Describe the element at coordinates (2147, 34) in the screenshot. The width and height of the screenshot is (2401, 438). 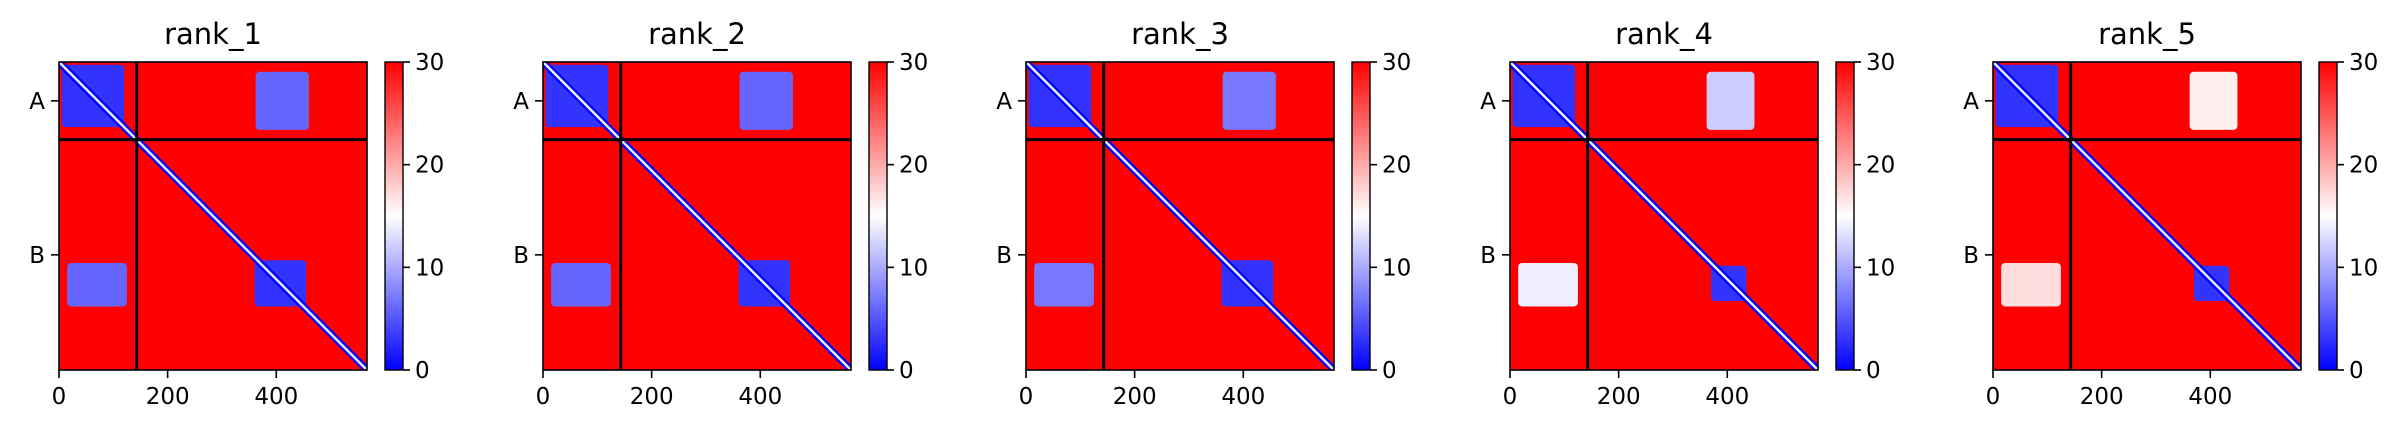
I see `panel-title: rank_5` at that location.